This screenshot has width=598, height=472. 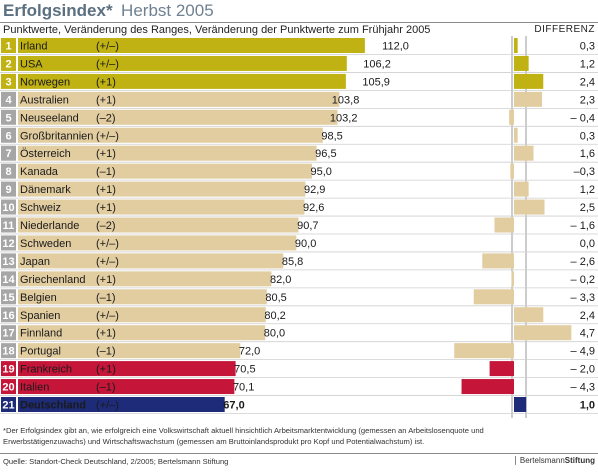 What do you see at coordinates (275, 298) in the screenshot?
I see `score-value-label: 80,5` at bounding box center [275, 298].